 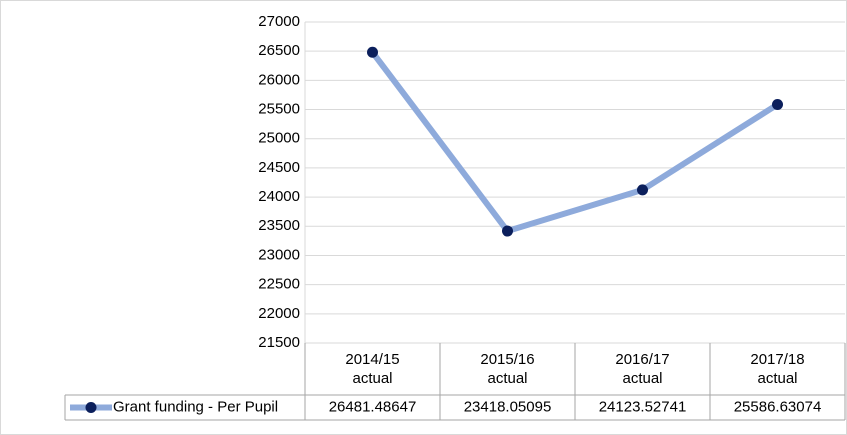 I want to click on y-tick-label: 22500, so click(x=279, y=284).